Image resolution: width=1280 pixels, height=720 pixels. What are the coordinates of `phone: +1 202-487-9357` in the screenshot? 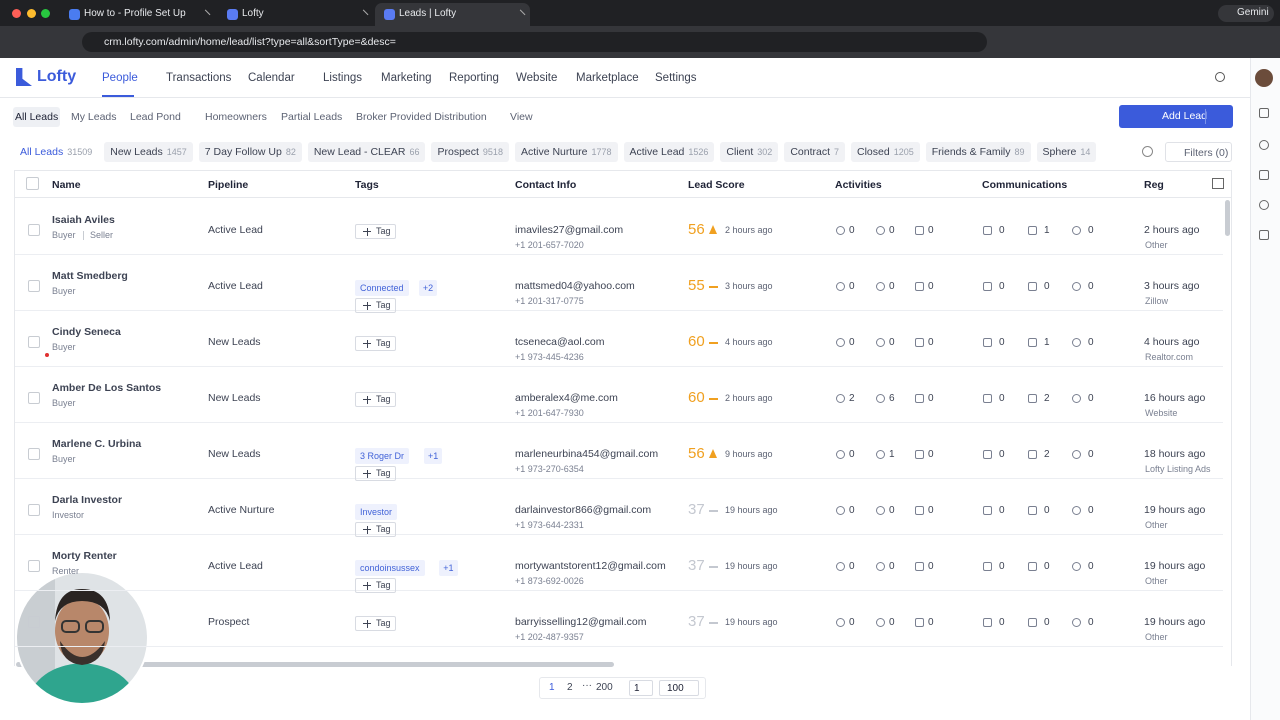 It's located at (549, 637).